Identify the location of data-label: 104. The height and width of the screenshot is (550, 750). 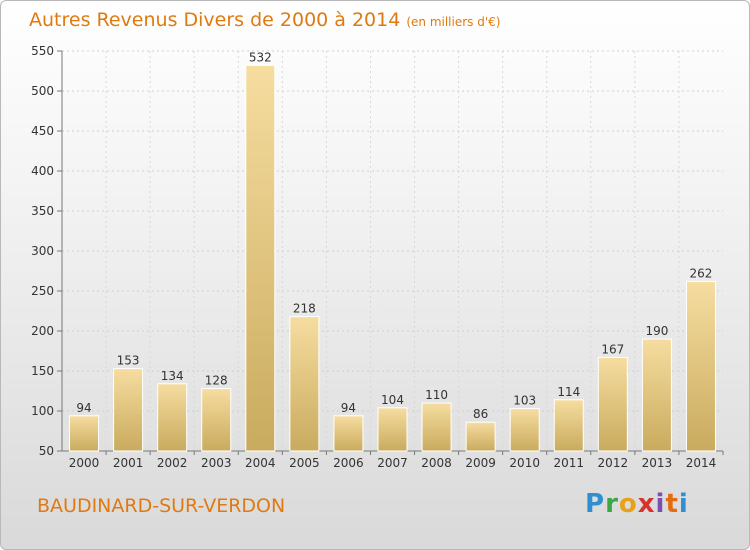
(392, 400).